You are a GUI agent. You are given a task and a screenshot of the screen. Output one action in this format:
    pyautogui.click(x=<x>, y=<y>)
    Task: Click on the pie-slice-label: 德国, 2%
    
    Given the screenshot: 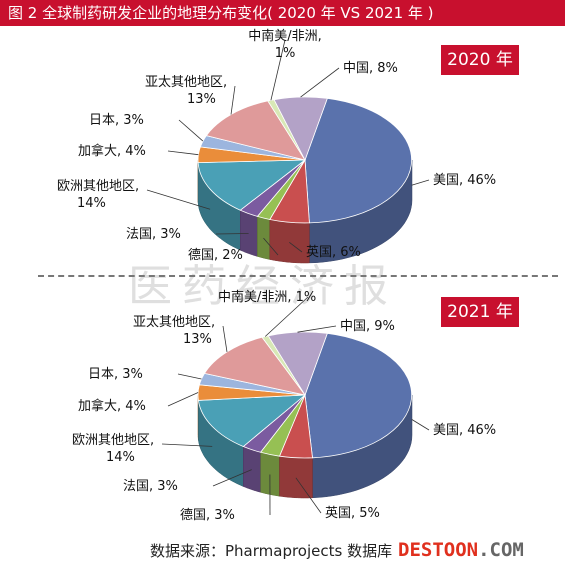 What is the action you would take?
    pyautogui.click(x=215, y=255)
    